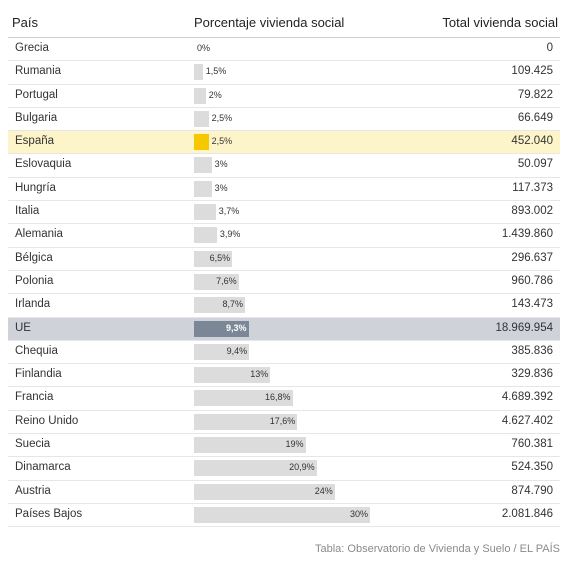 The width and height of the screenshot is (575, 563). What do you see at coordinates (33, 304) in the screenshot?
I see `country-label: Irlanda` at bounding box center [33, 304].